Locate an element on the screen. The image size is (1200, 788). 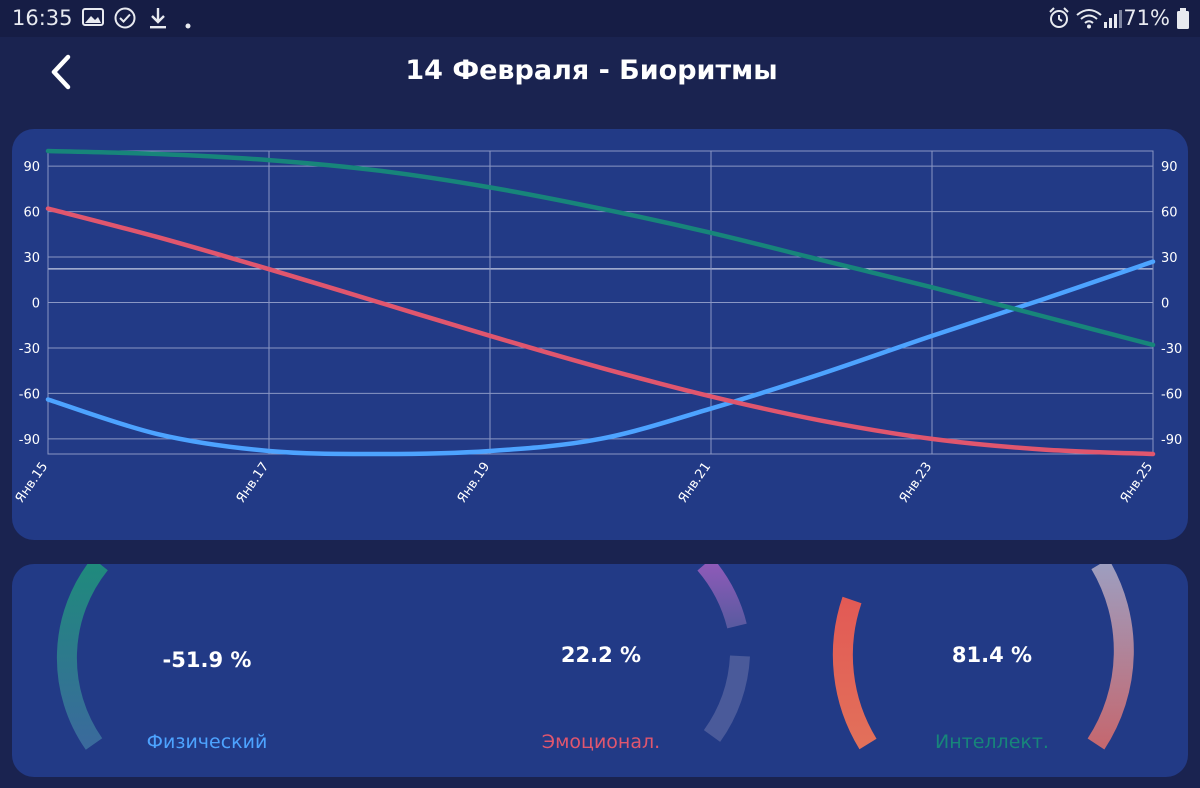
intellectual-gauge-value: 81.4 % is located at coordinates (992, 655).